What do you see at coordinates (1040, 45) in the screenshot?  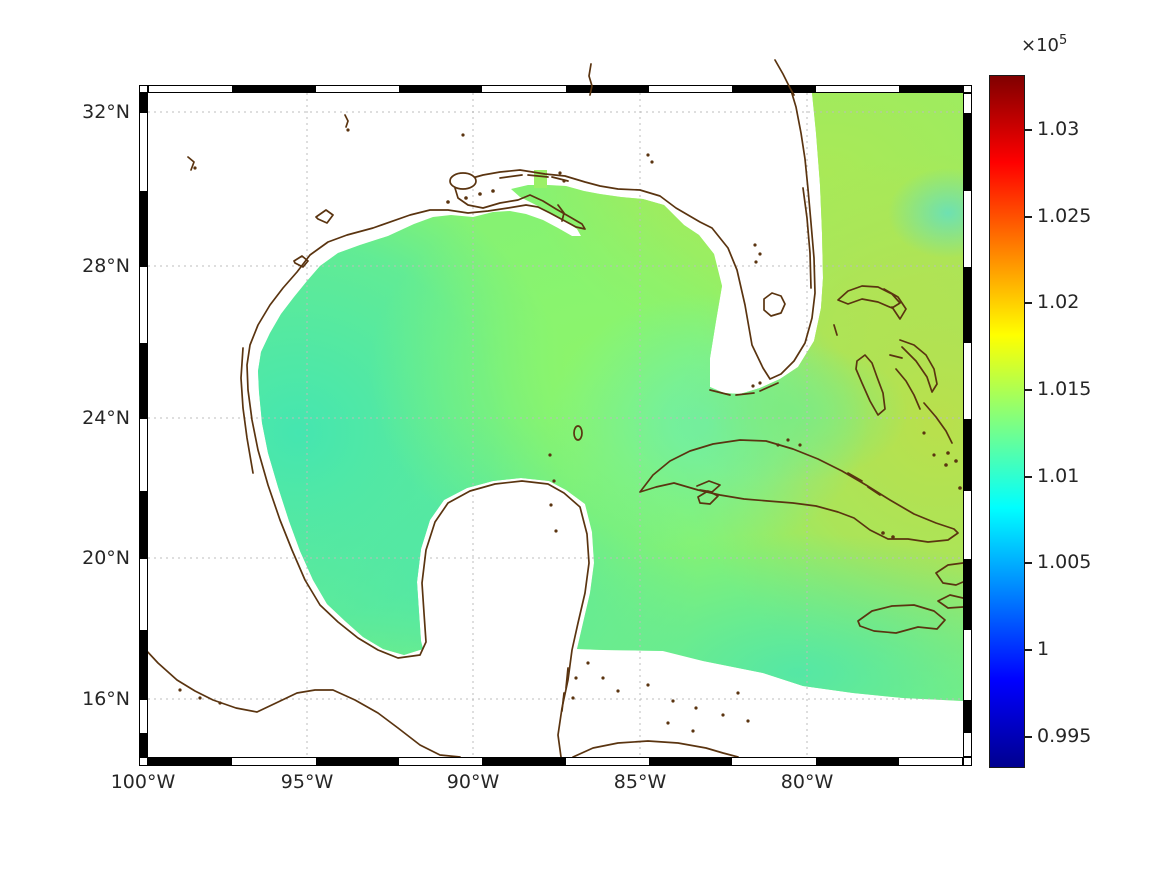 I see `colorbar-multiplier-base: ×10` at bounding box center [1040, 45].